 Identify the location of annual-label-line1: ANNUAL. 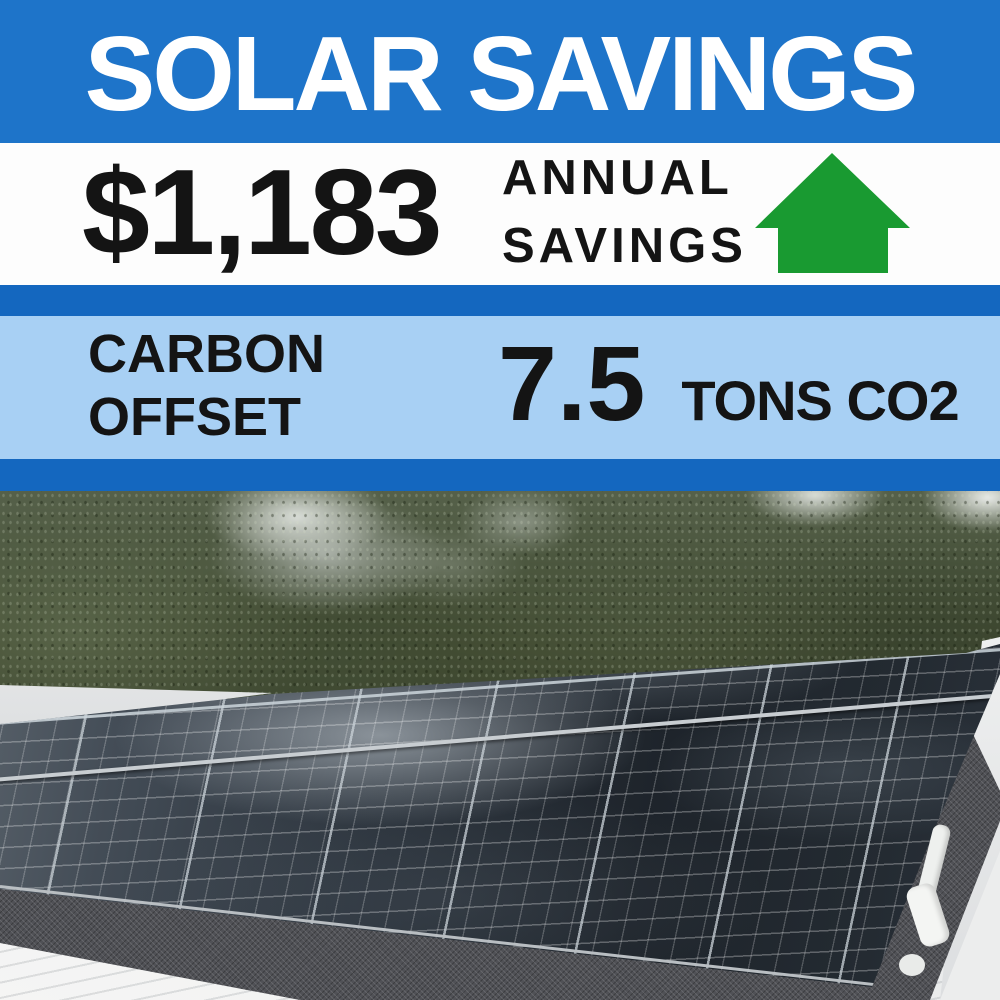
(617, 178).